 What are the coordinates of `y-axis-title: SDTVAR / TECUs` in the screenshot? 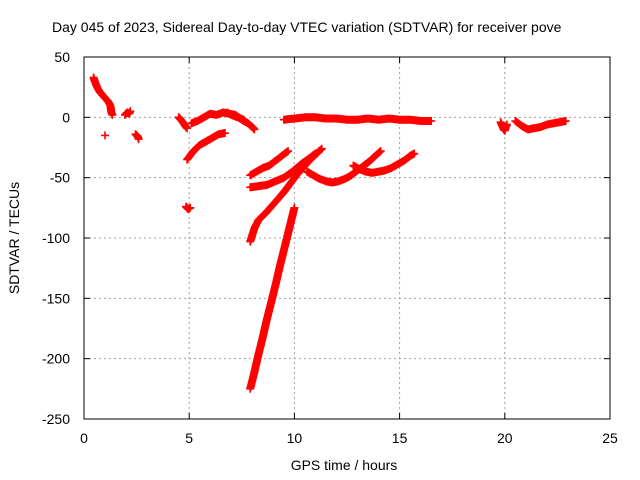 It's located at (14, 238).